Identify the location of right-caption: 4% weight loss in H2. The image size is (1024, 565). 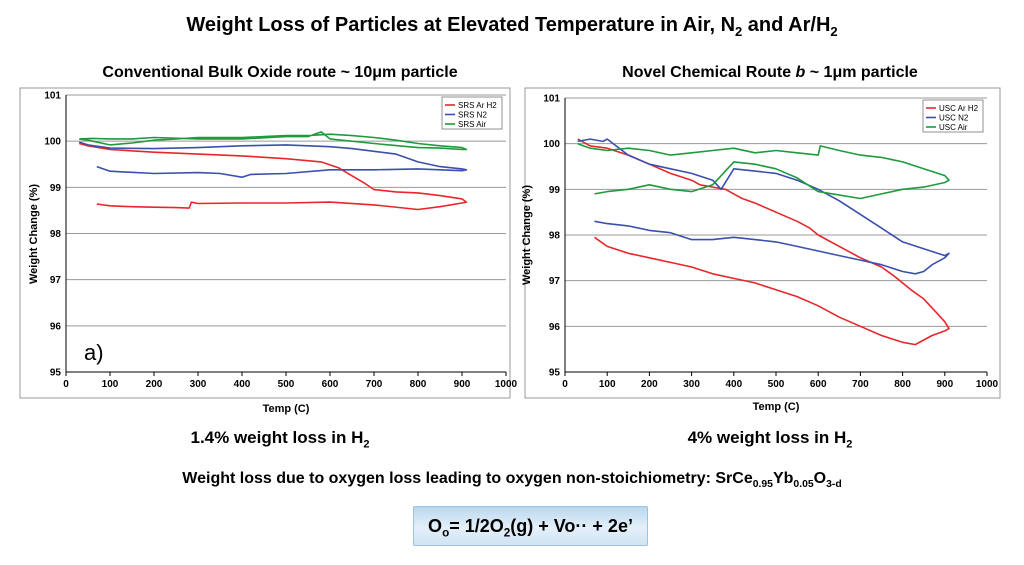
(770, 439).